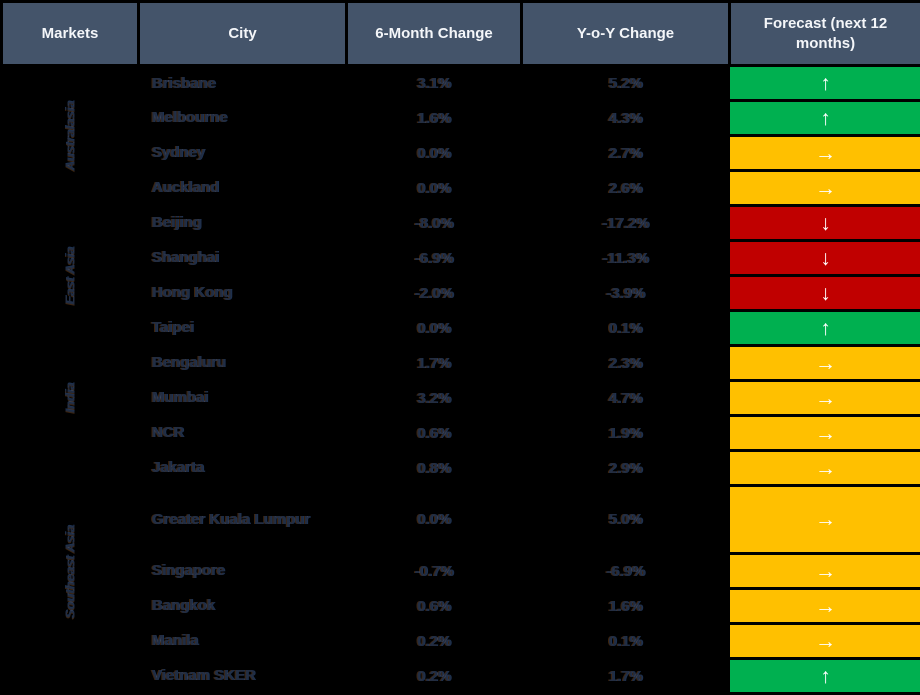  Describe the element at coordinates (180, 398) in the screenshot. I see `city-cell: Mumbai` at that location.